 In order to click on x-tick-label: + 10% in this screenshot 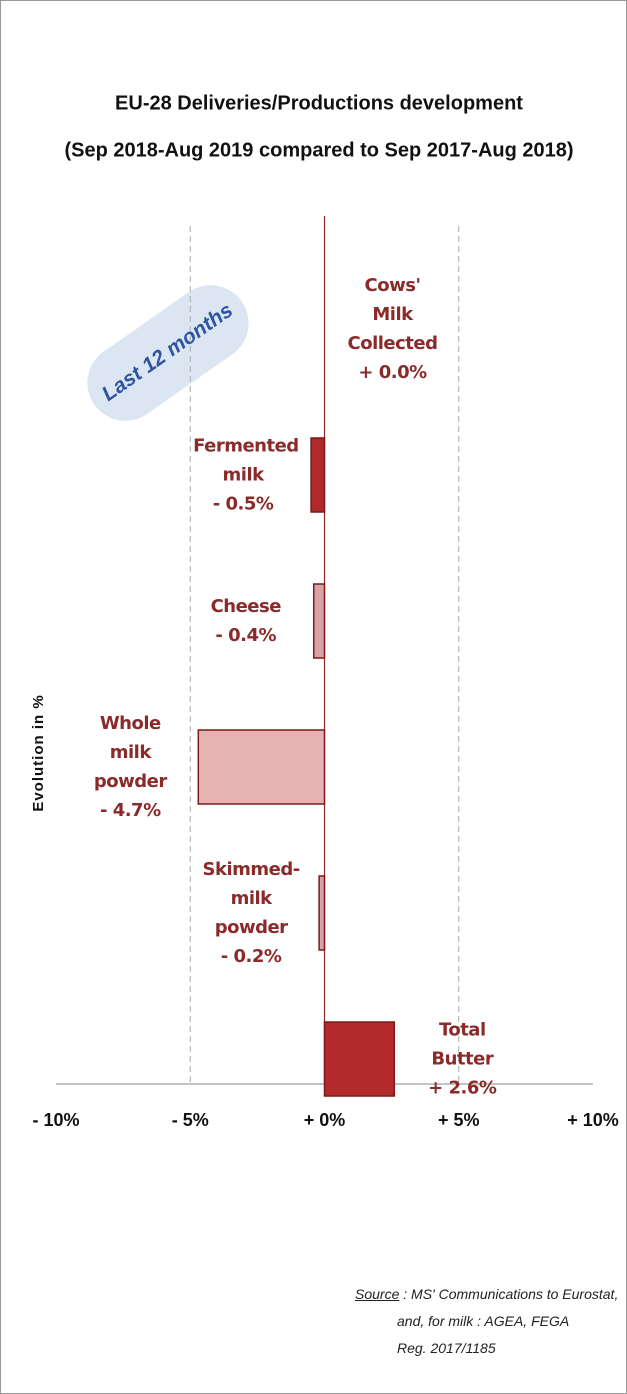, I will do `click(593, 1120)`.